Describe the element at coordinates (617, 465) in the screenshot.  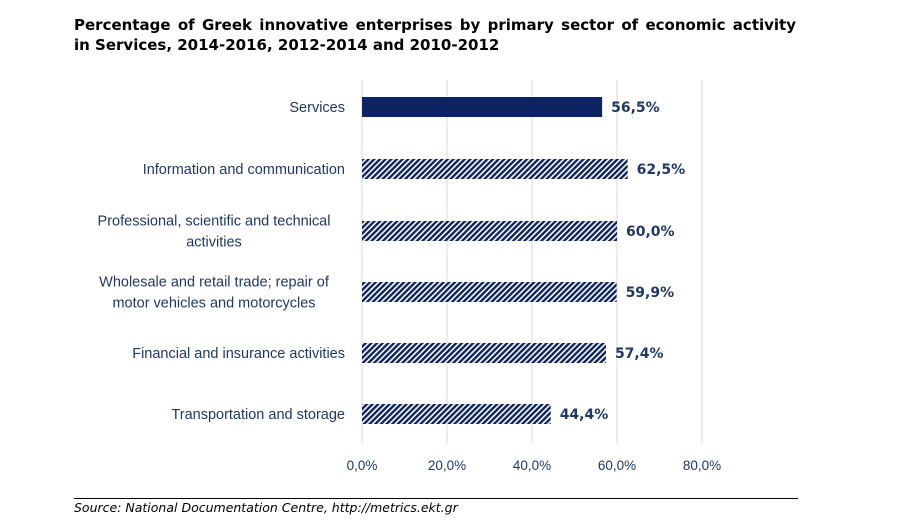
I see `x-tick-label: 60,0%` at that location.